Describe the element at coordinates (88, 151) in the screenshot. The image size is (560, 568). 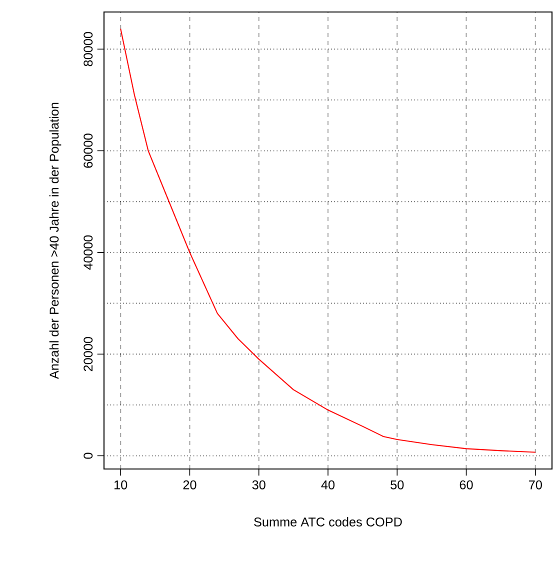
I see `y-tick-label: 60000` at that location.